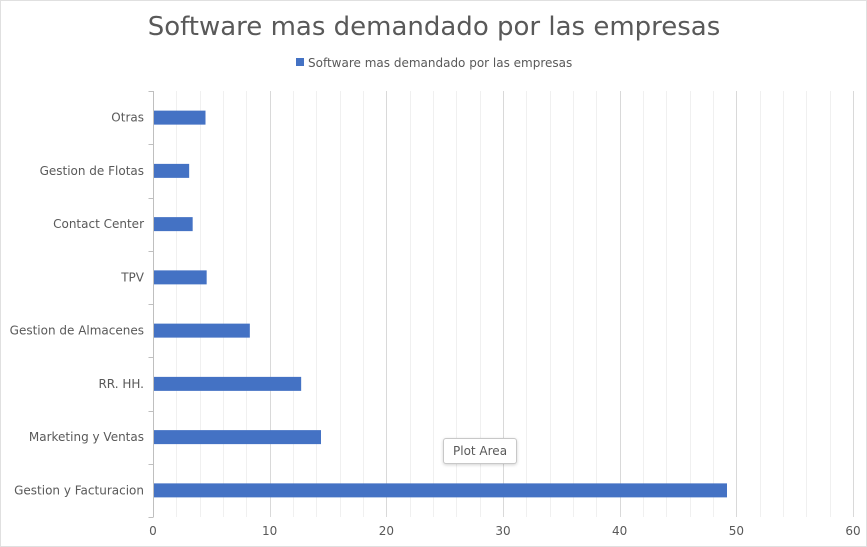 This screenshot has width=867, height=547. What do you see at coordinates (736, 531) in the screenshot?
I see `x-tick-label: 50` at bounding box center [736, 531].